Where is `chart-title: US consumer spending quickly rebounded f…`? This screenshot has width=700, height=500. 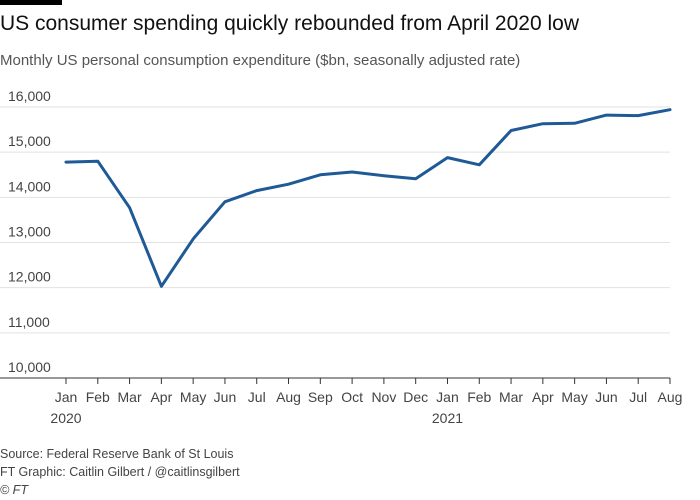
chart-title: US consumer spending quickly rebounded f… is located at coordinates (289, 23).